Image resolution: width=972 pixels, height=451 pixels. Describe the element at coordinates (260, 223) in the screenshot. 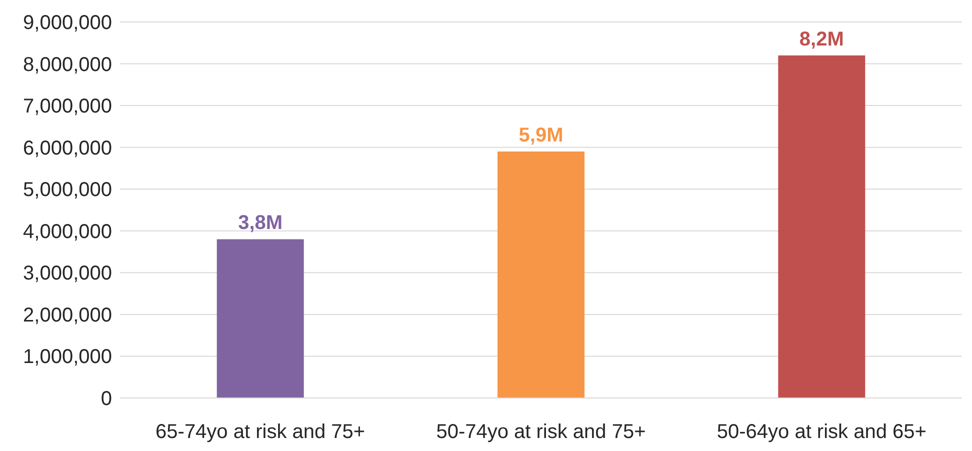

I see `data-label: 3,8M` at that location.